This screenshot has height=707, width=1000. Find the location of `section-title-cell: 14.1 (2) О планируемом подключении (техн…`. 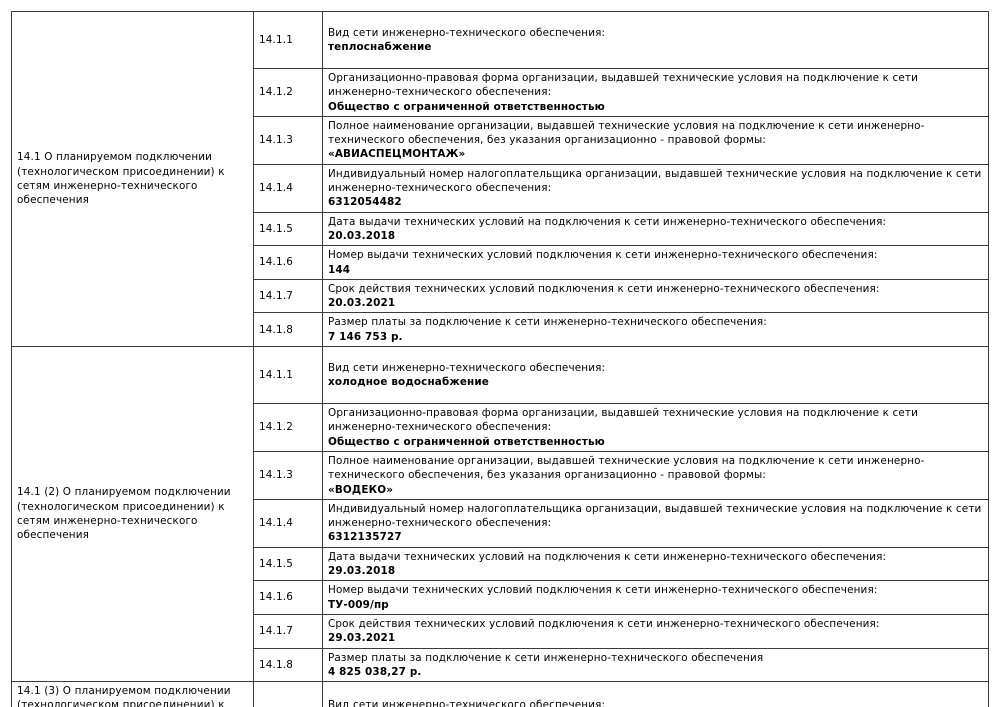

section-title-cell: 14.1 (2) О планируемом подключении (техн… is located at coordinates (132, 514).